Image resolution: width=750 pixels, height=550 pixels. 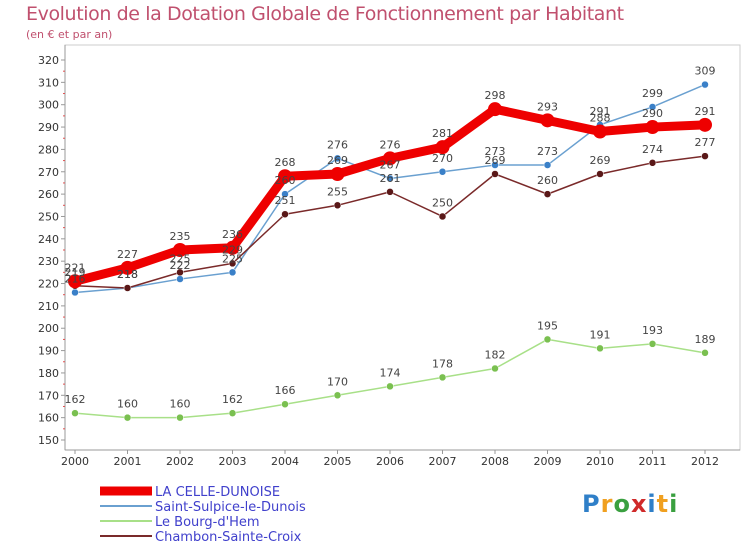 I want to click on data-label: 235, so click(x=180, y=236).